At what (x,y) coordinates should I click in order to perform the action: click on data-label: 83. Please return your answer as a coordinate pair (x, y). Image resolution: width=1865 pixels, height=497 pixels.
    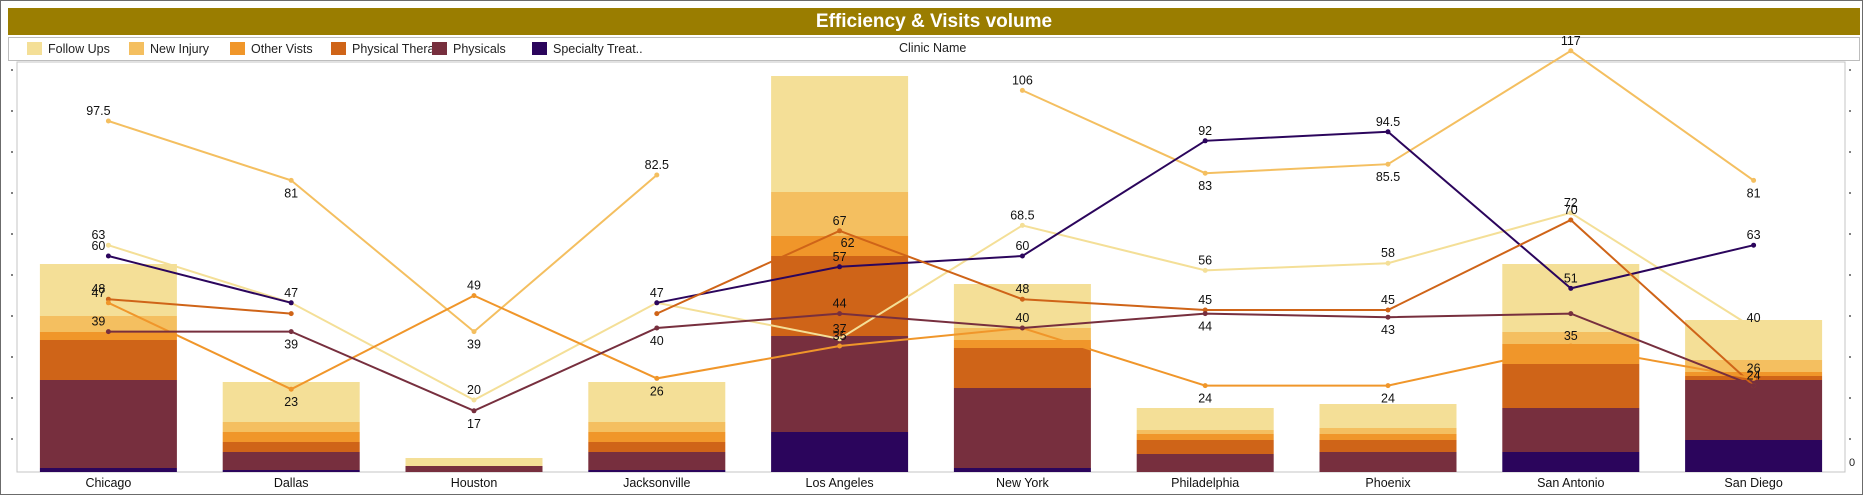
    Looking at the image, I should click on (1205, 186).